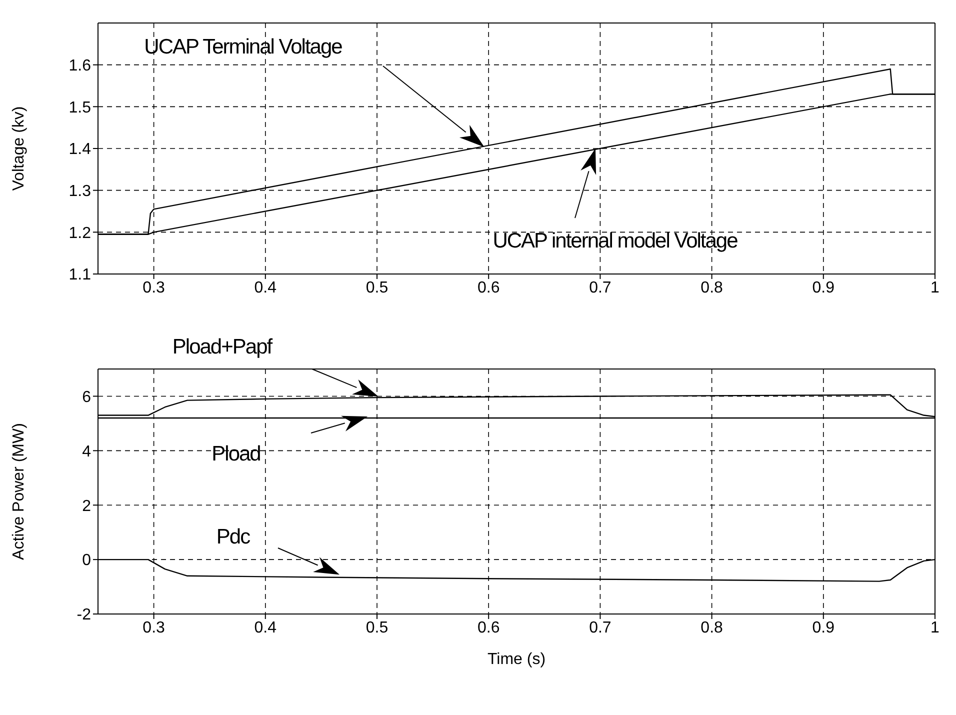 This screenshot has height=715, width=956. Describe the element at coordinates (233, 537) in the screenshot. I see `annotation: Pdc` at that location.